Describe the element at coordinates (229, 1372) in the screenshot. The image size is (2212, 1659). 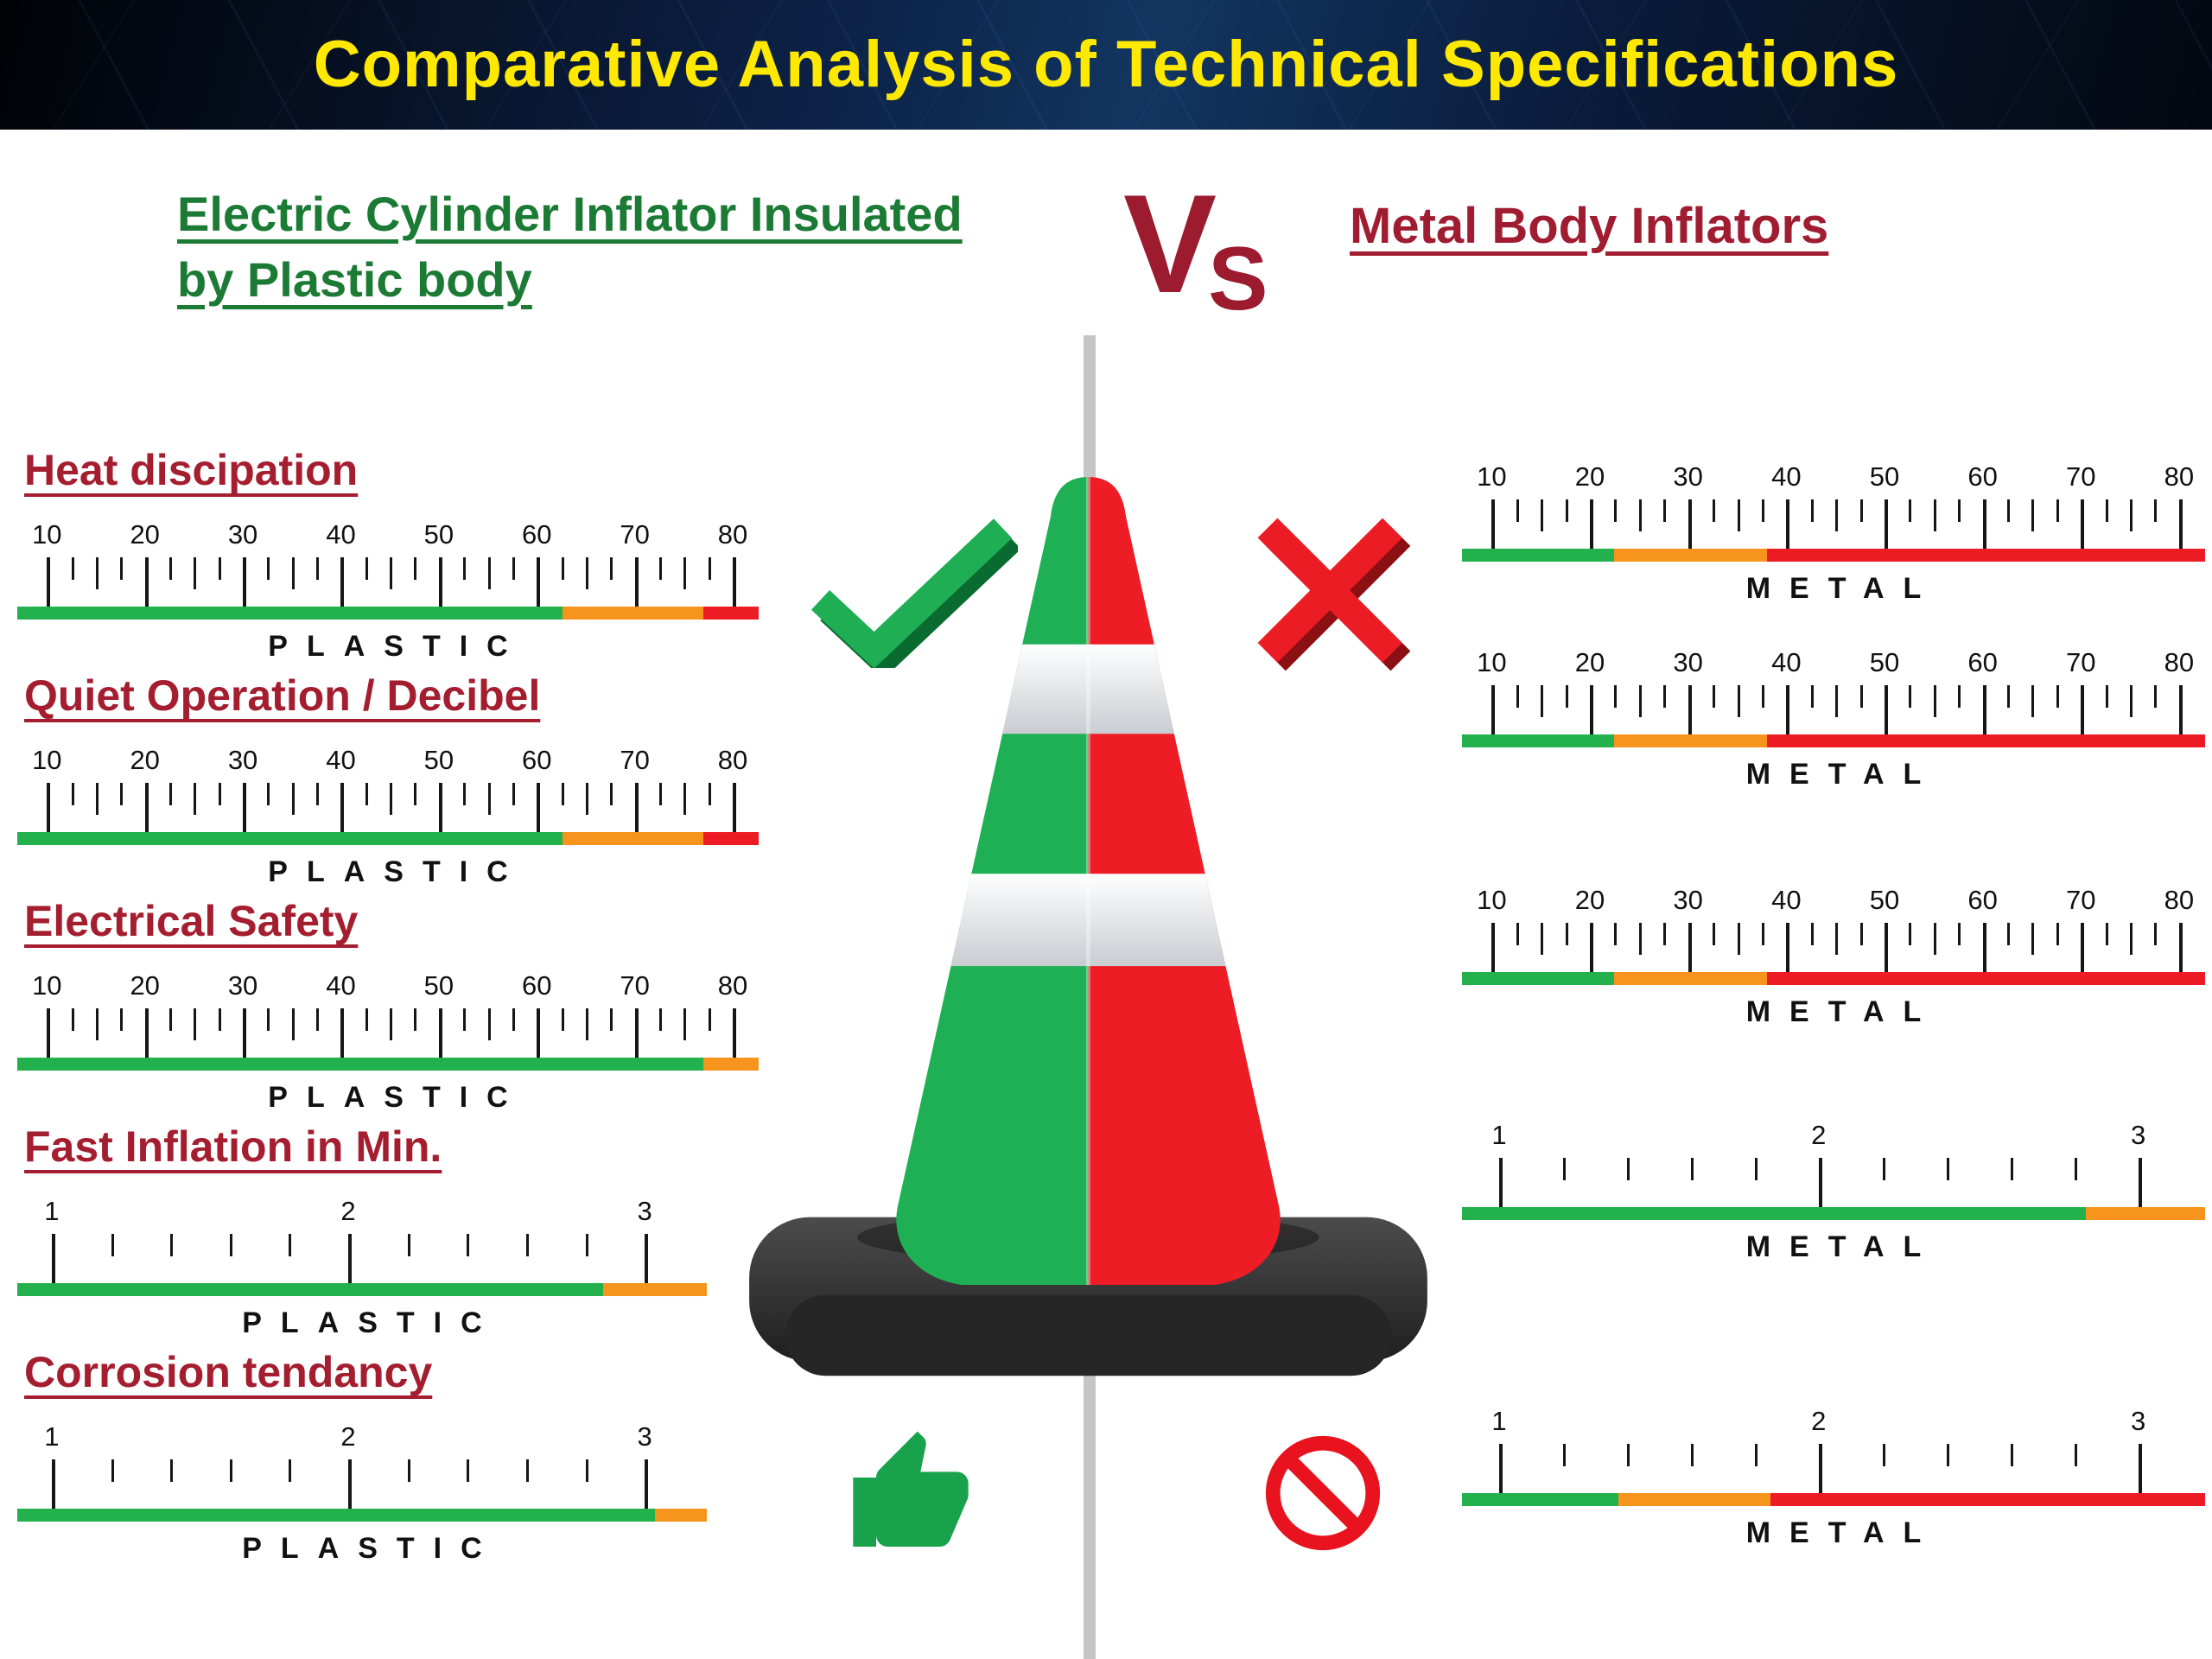
I see `metric-title: Corrosion tendancy` at that location.